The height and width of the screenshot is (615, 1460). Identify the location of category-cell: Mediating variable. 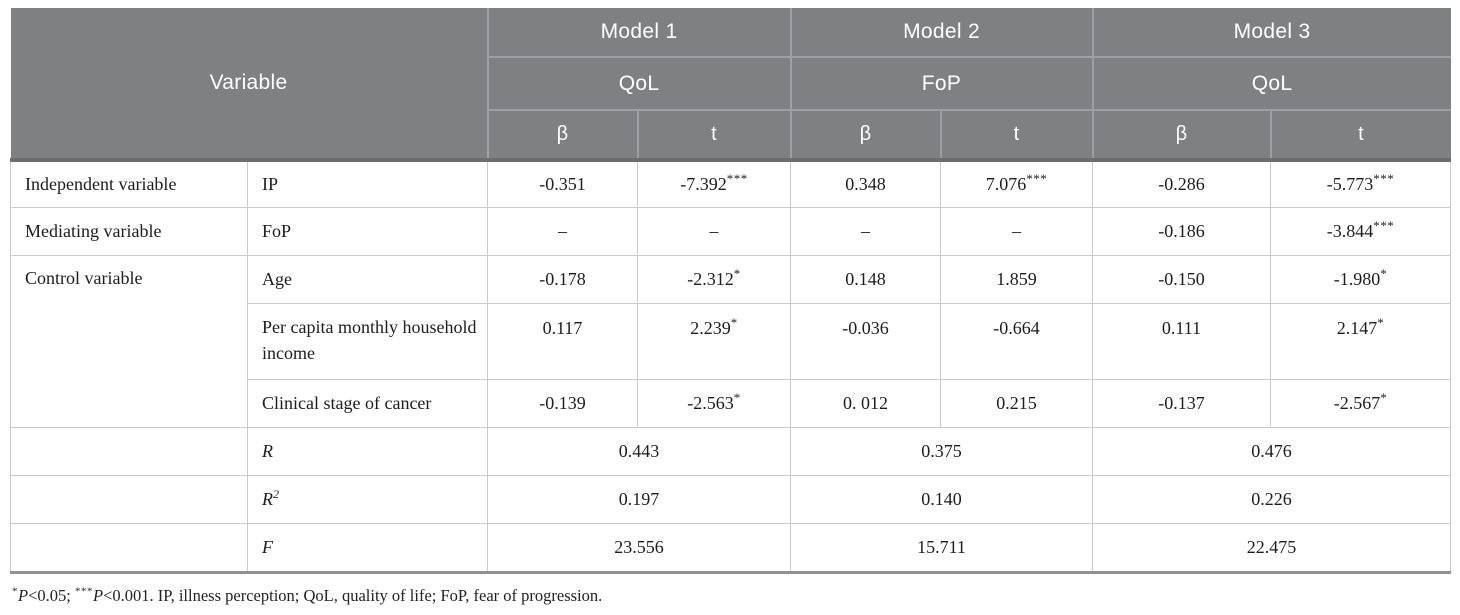
(129, 231).